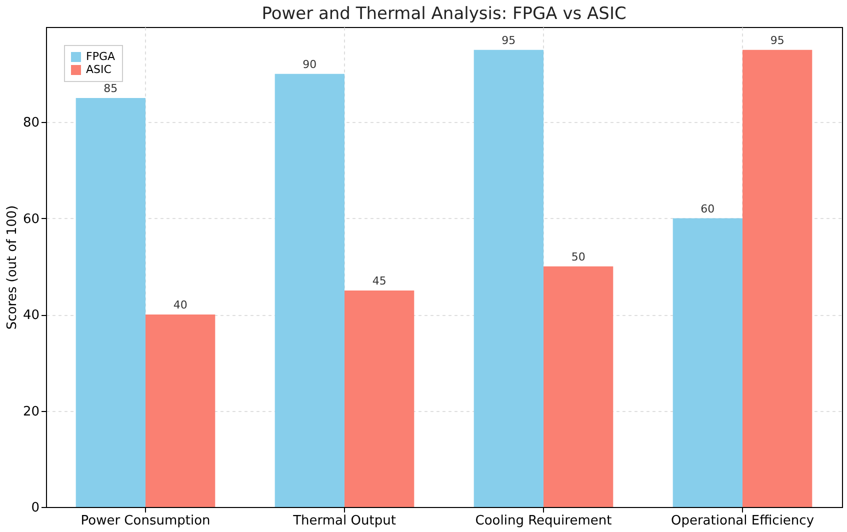  Describe the element at coordinates (742, 521) in the screenshot. I see `x-tick-label: Operational Efficiency` at that location.